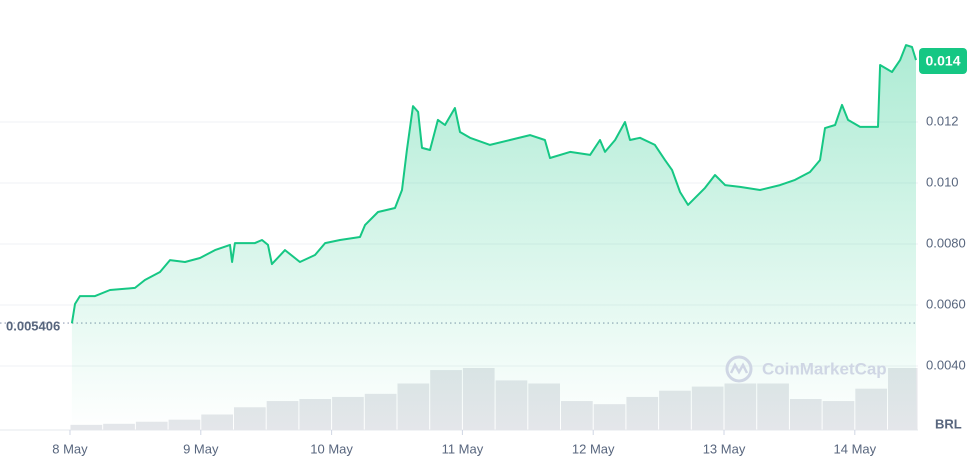 The width and height of the screenshot is (974, 460). I want to click on current-value-label: 0.014, so click(942, 61).